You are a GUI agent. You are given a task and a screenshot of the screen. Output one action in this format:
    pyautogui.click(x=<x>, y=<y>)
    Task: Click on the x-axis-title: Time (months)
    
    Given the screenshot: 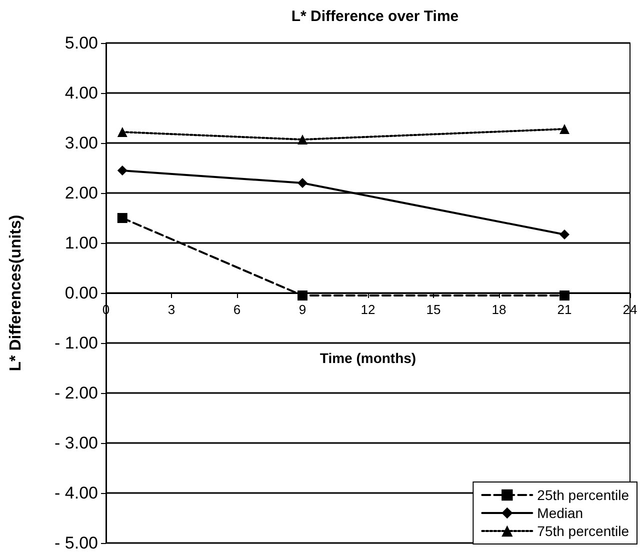 What is the action you would take?
    pyautogui.click(x=368, y=358)
    